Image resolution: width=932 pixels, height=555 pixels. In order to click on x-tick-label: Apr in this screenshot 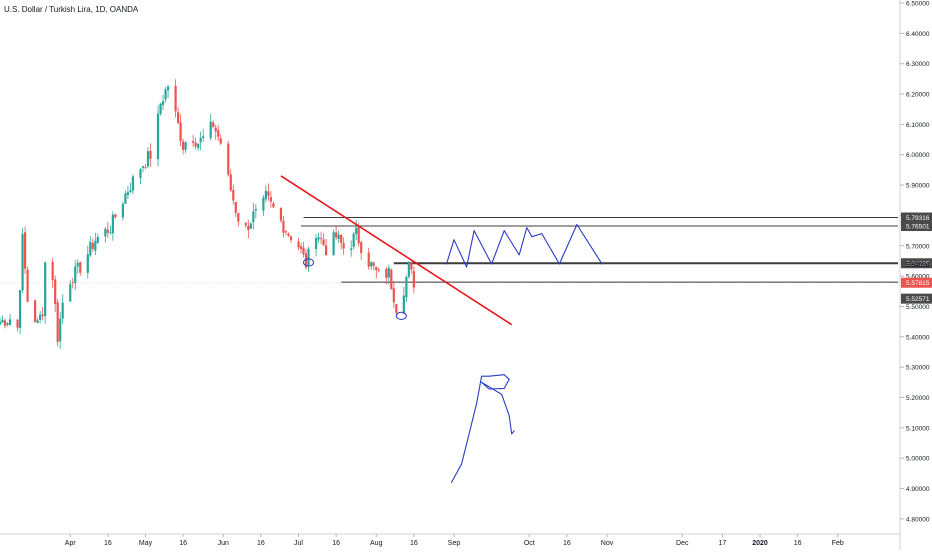, I will do `click(71, 543)`.